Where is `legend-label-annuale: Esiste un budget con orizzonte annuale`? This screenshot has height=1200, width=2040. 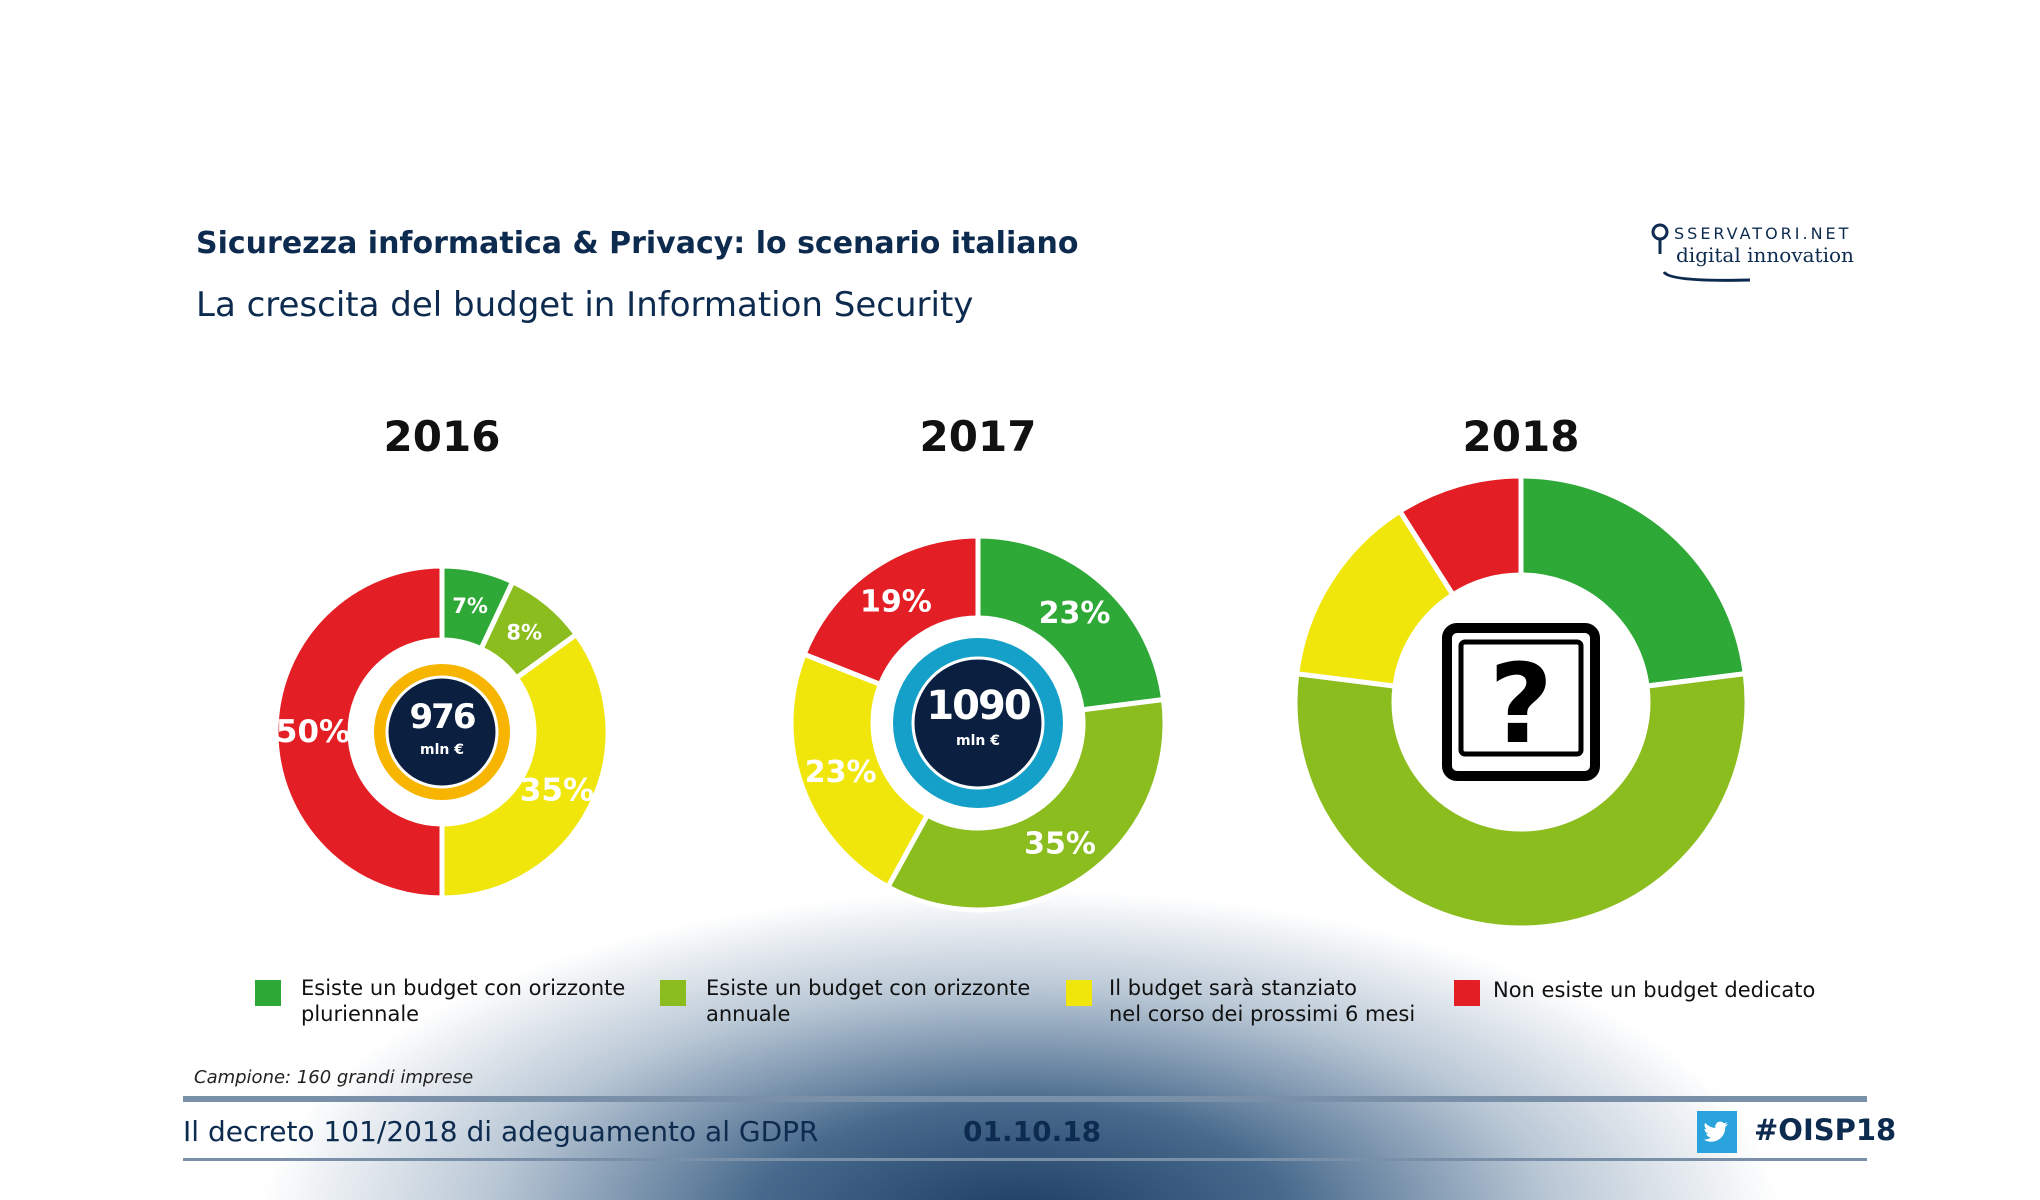 legend-label-annuale: Esiste un budget con orizzonte annuale is located at coordinates (868, 1001).